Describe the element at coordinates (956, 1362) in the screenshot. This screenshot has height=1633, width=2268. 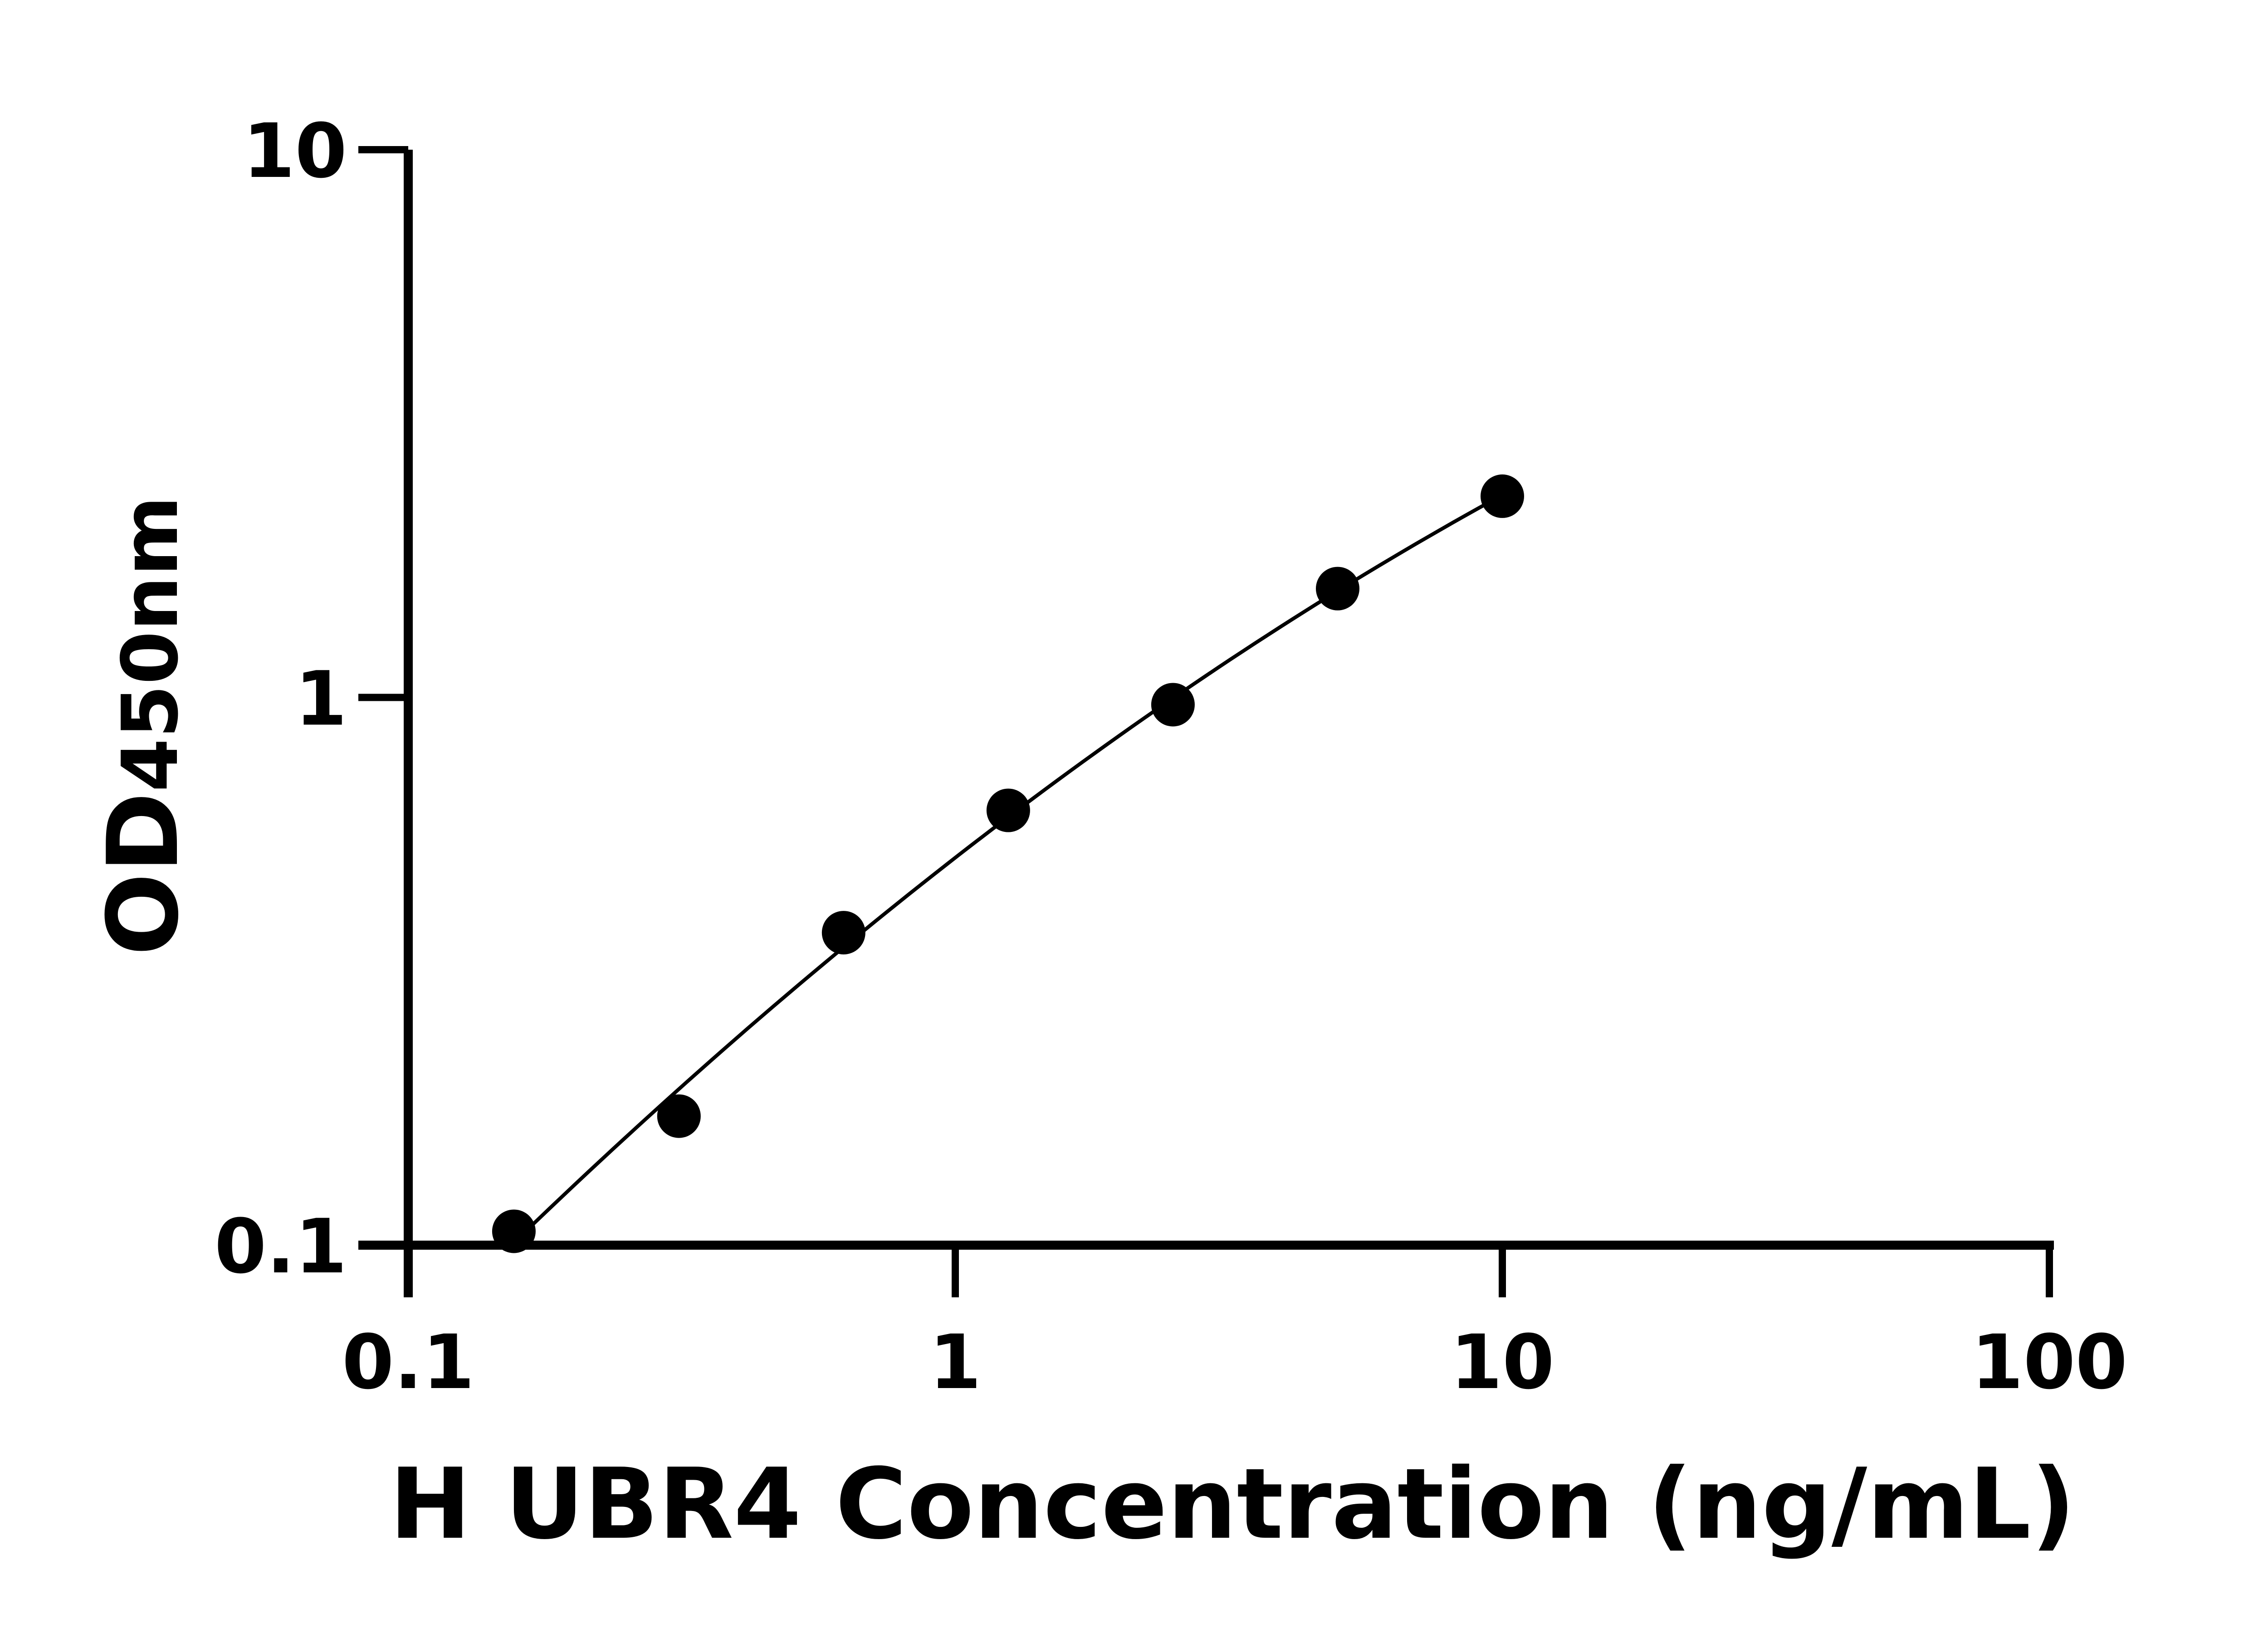
I see `x-tick-label: 1` at that location.